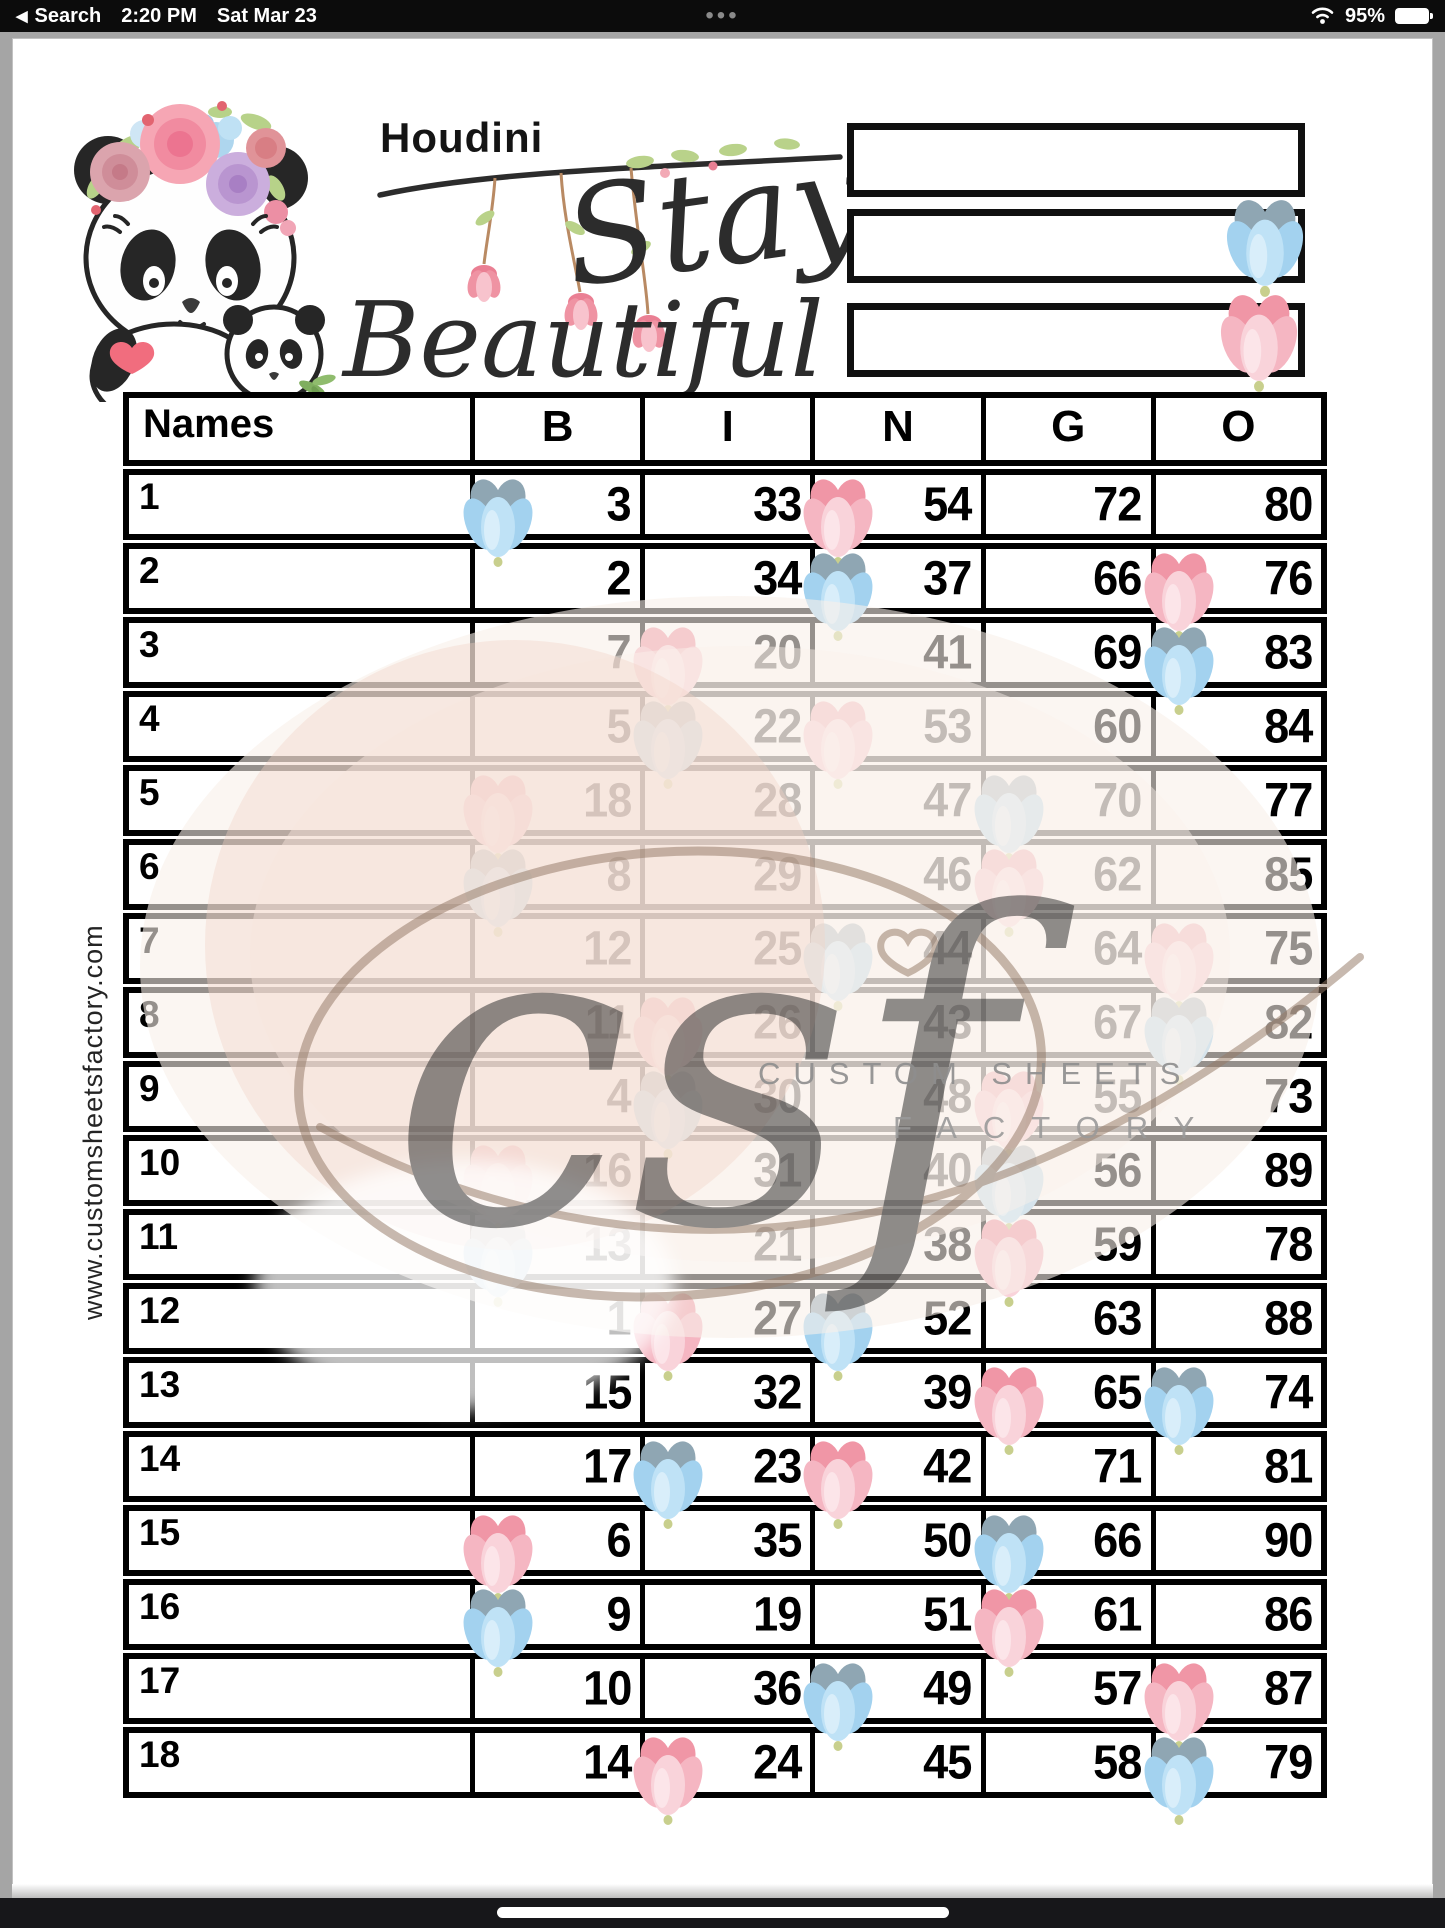  Describe the element at coordinates (555, 1466) in the screenshot. I see `bingo-cell-B-14: 17` at that location.